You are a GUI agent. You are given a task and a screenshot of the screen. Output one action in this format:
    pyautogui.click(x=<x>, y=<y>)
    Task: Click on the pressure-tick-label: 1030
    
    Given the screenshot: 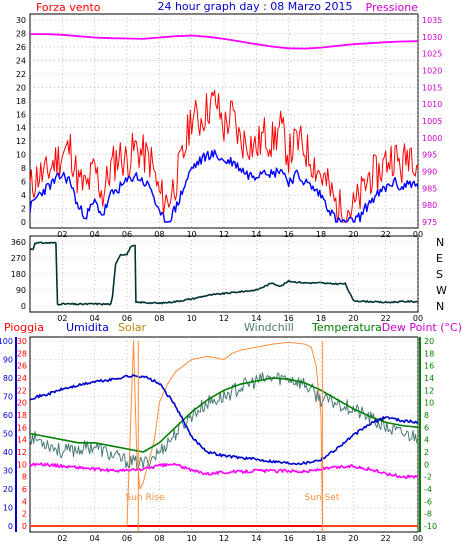 What is the action you would take?
    pyautogui.click(x=432, y=37)
    